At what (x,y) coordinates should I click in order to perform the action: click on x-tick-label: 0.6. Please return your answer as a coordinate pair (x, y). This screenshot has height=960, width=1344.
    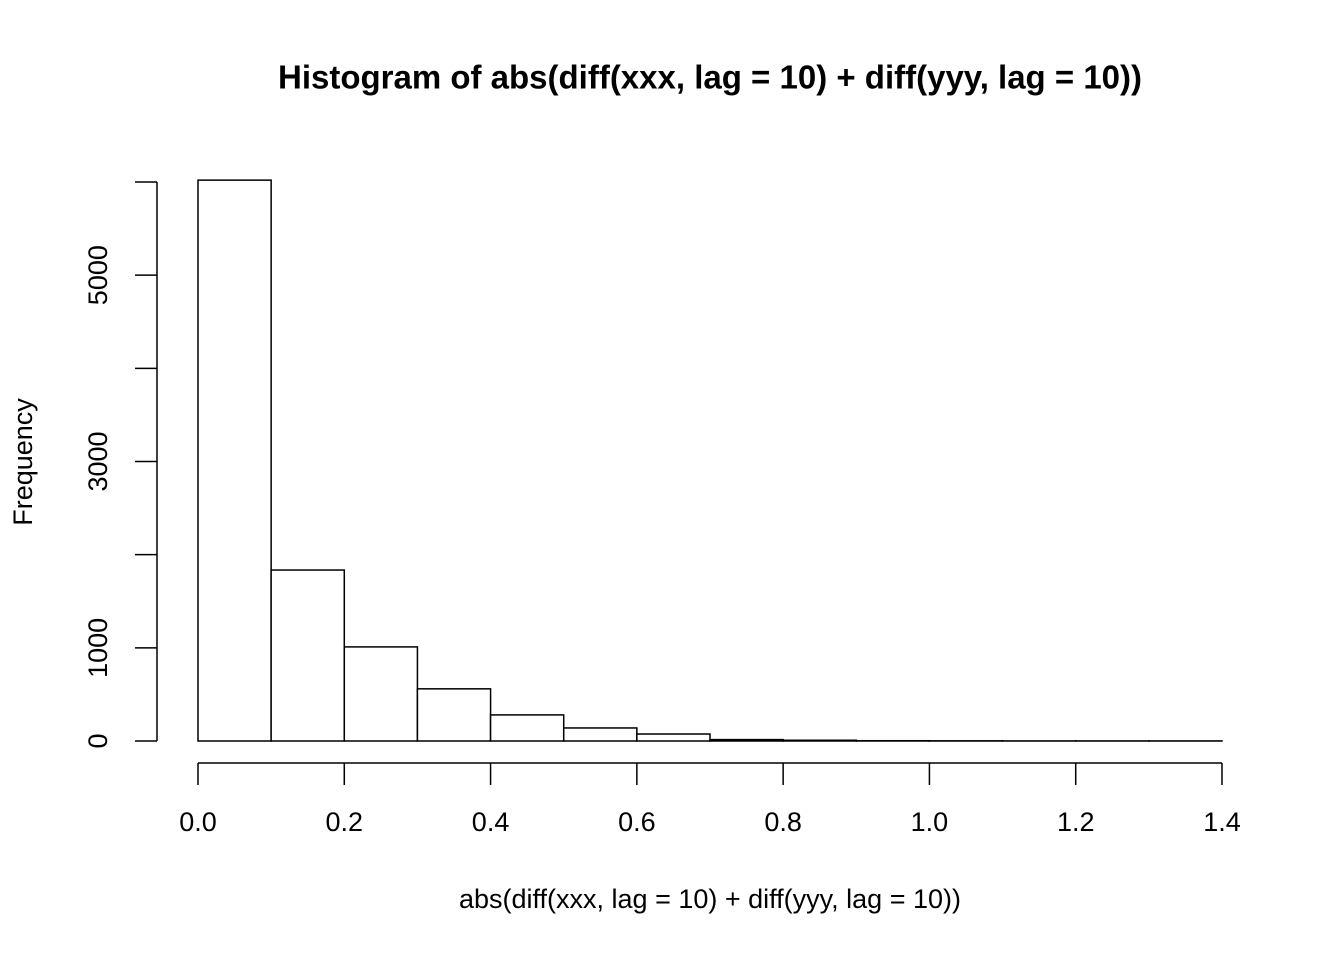
    Looking at the image, I should click on (637, 822).